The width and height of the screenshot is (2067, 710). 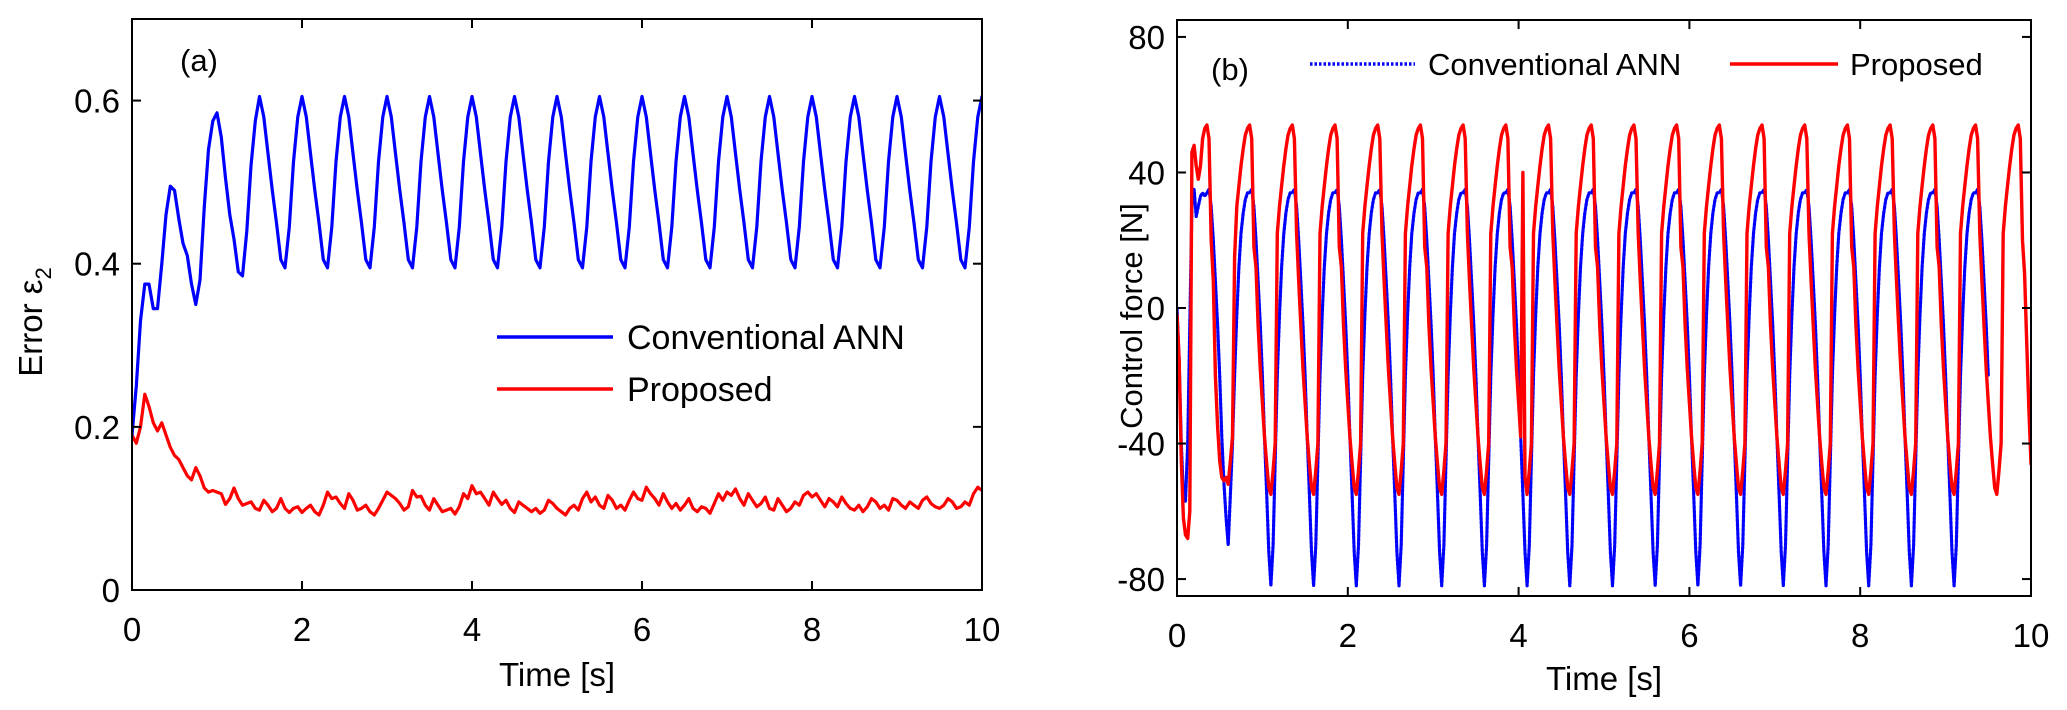 What do you see at coordinates (1146, 37) in the screenshot?
I see `y-tick-label-b: 80` at bounding box center [1146, 37].